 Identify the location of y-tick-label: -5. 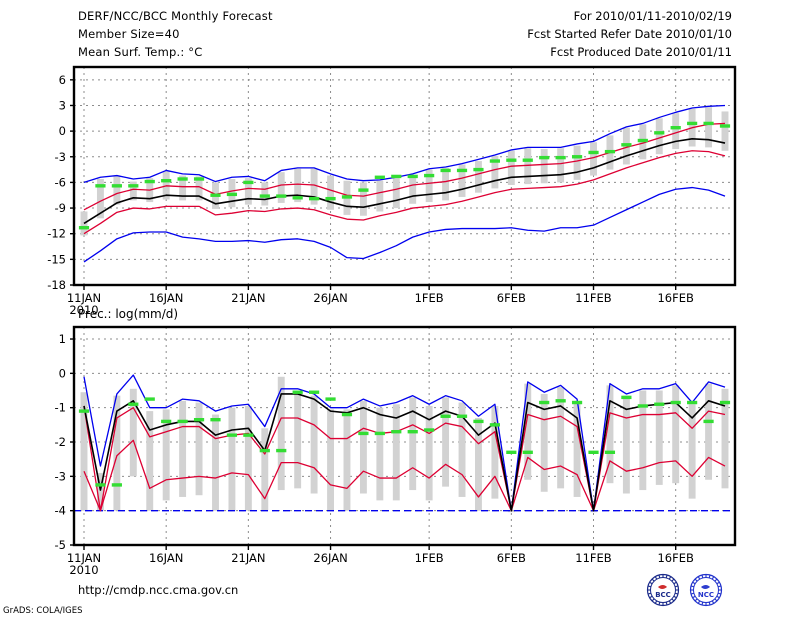
(60, 545).